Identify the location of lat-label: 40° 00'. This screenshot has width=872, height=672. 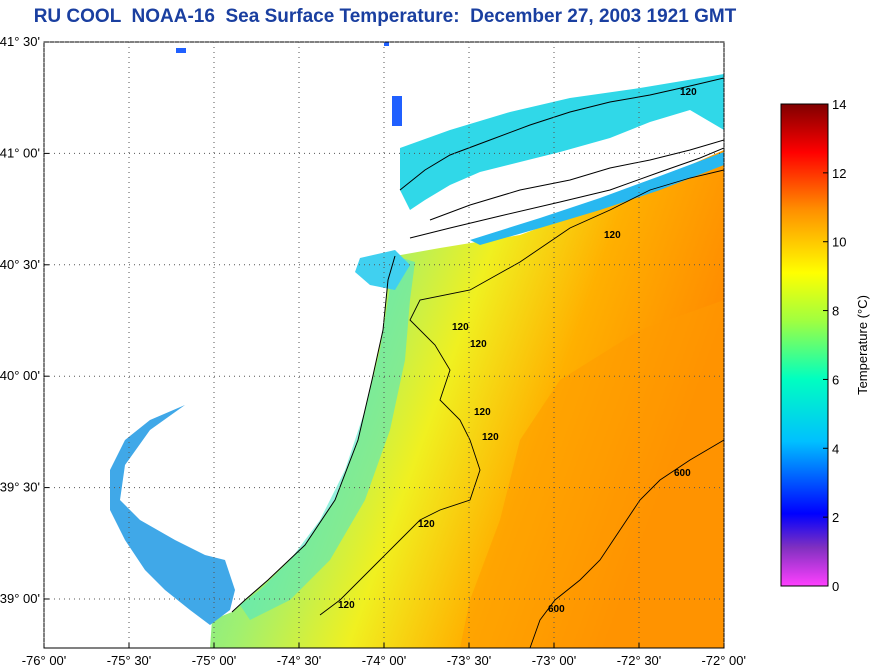
(20, 375).